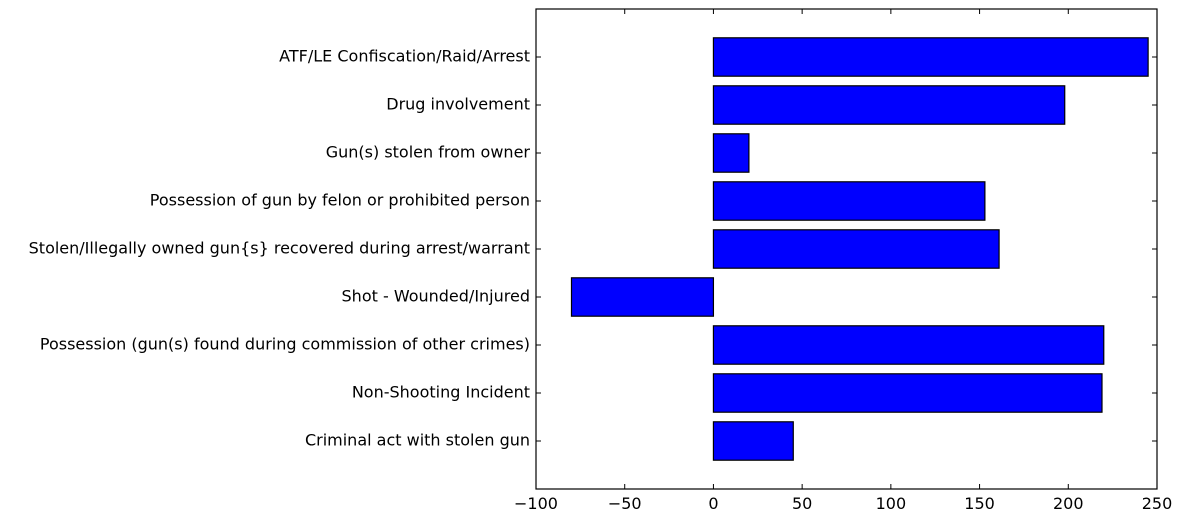  Describe the element at coordinates (417, 440) in the screenshot. I see `category-label: Criminal act with stolen gun` at that location.